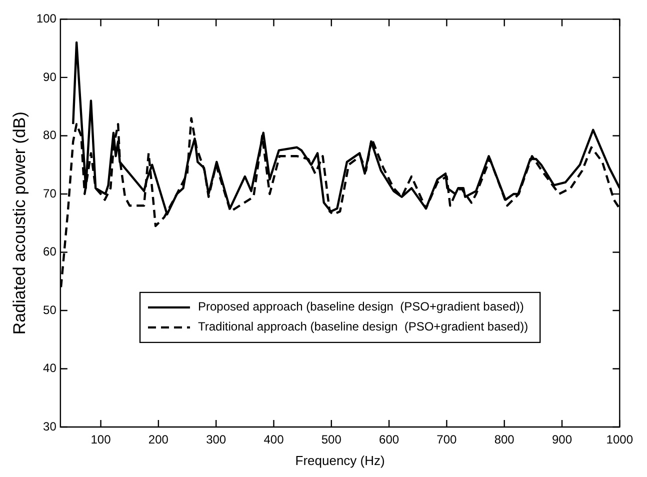 Image resolution: width=647 pixels, height=477 pixels. I want to click on x-tick-label: 1000, so click(620, 439).